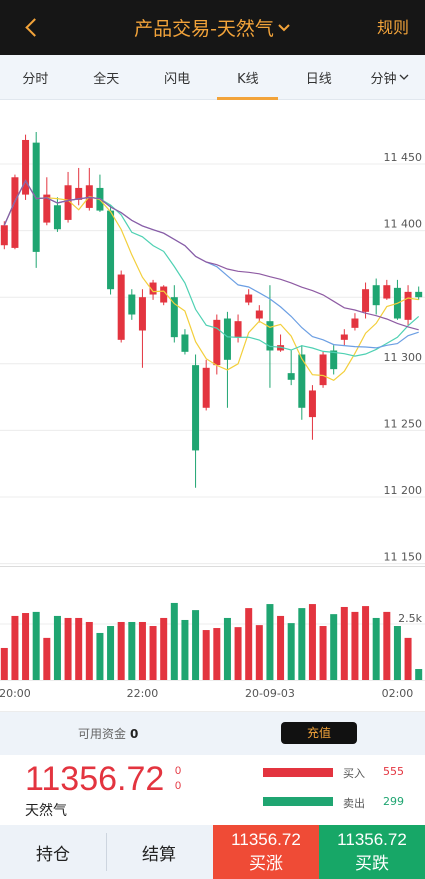  Describe the element at coordinates (212, 790) in the screenshot. I see `quote-panel: 11356.72 0 0 天然气 买入 555 卖出 299` at that location.